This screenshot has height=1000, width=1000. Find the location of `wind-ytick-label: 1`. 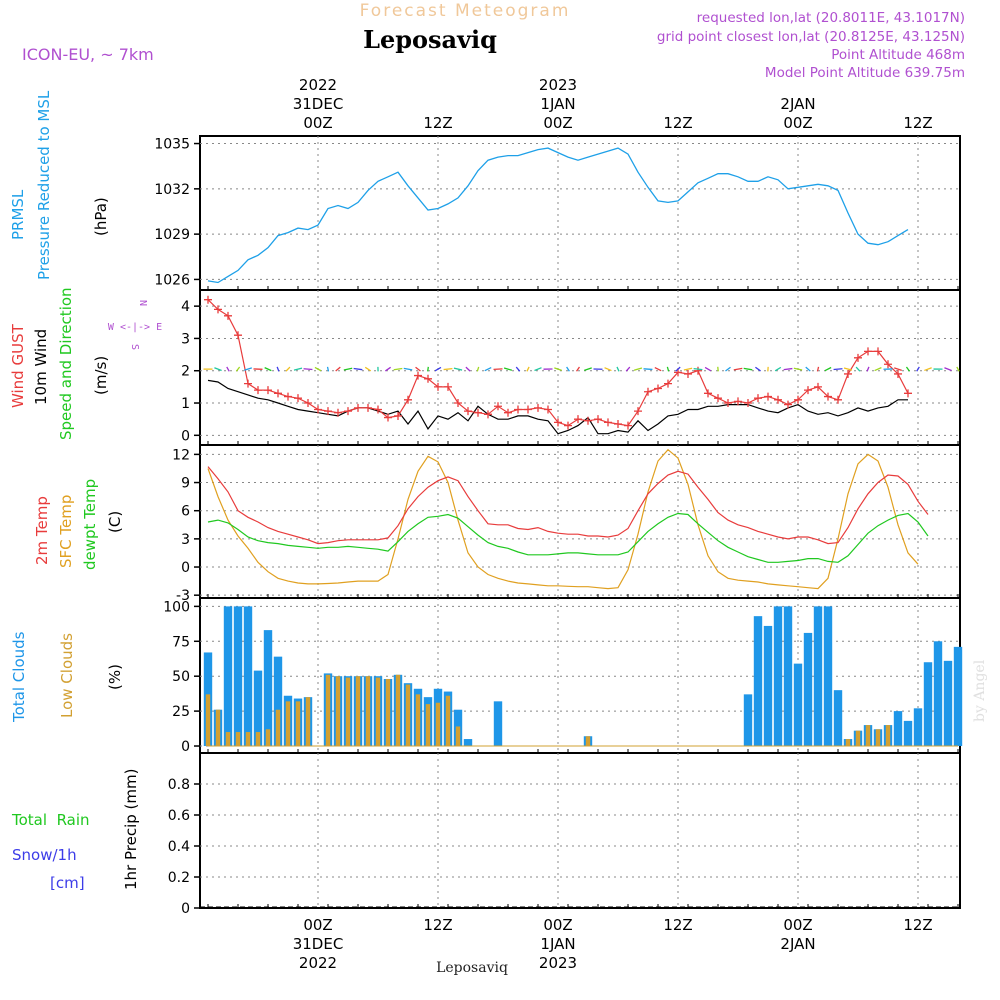

wind-ytick-label: 1 is located at coordinates (185, 404).